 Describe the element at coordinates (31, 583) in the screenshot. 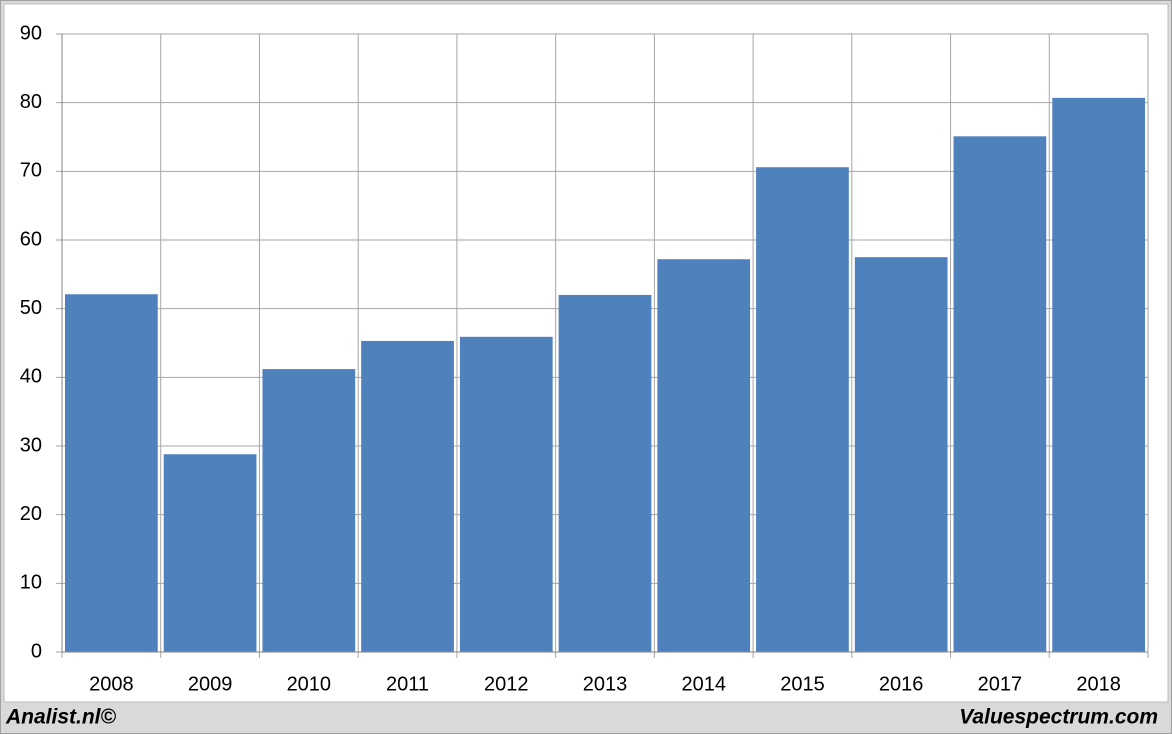

I see `y-tick-label: 10` at that location.